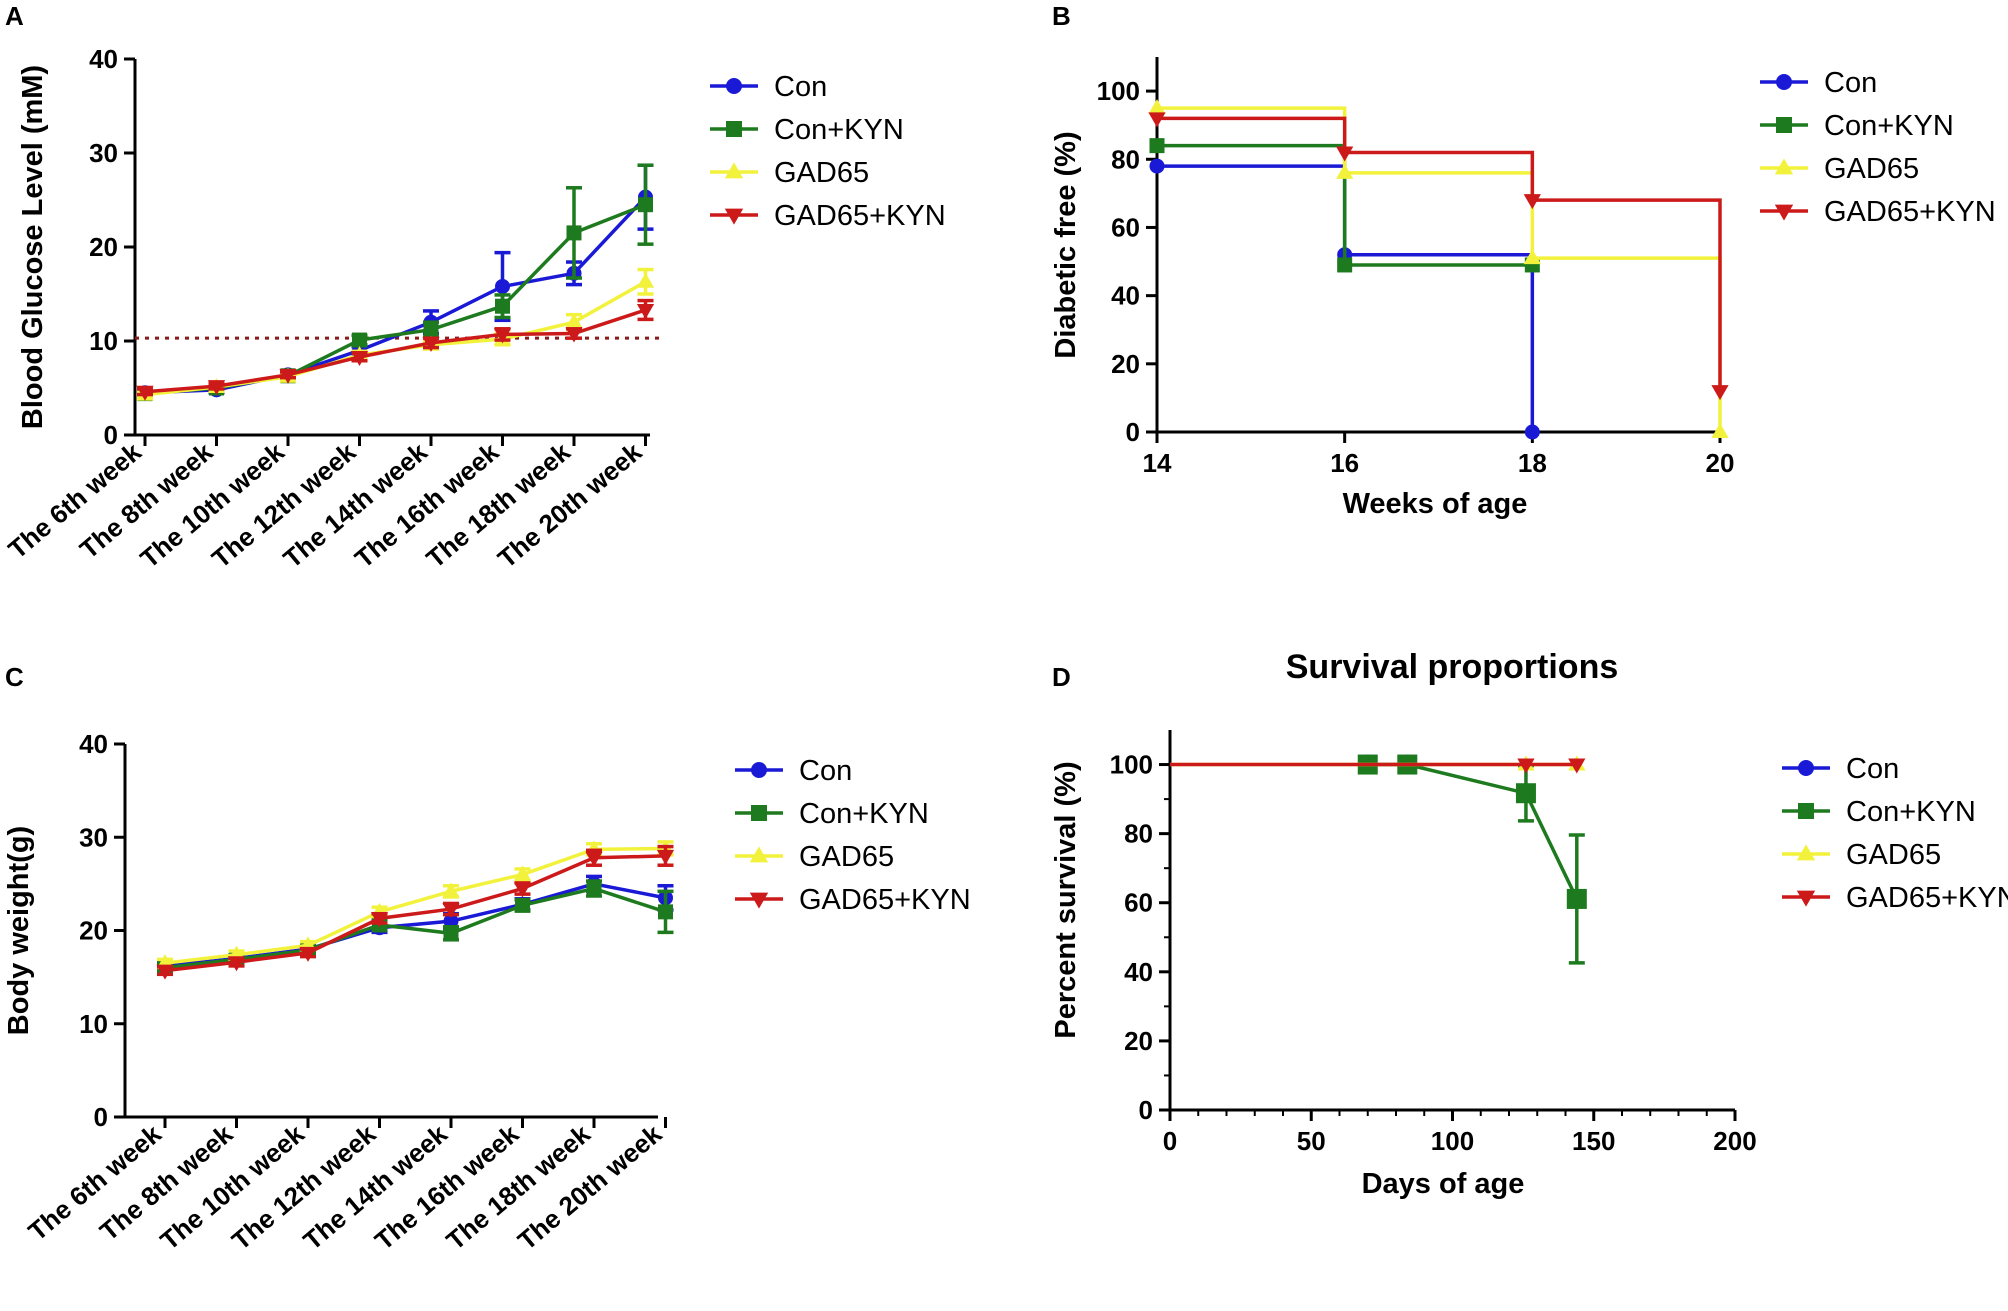 The height and width of the screenshot is (1311, 2008). What do you see at coordinates (1734, 1141) in the screenshot?
I see `x-tick-label: 200` at bounding box center [1734, 1141].